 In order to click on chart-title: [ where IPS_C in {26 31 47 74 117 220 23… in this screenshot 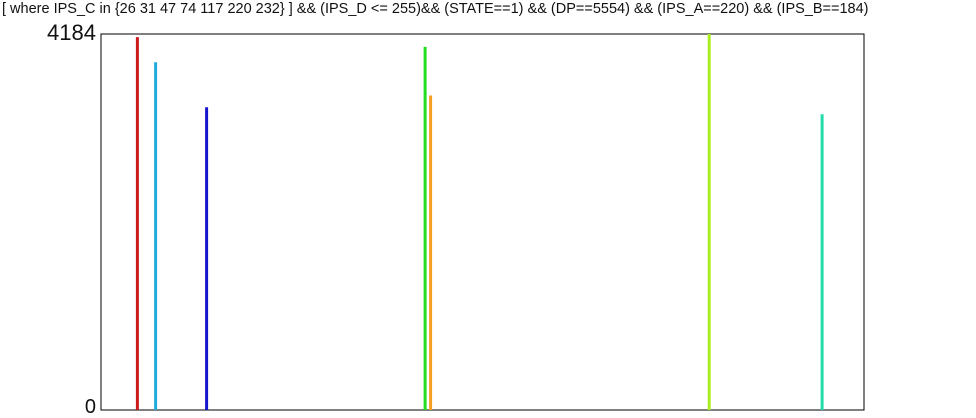, I will do `click(435, 9)`.